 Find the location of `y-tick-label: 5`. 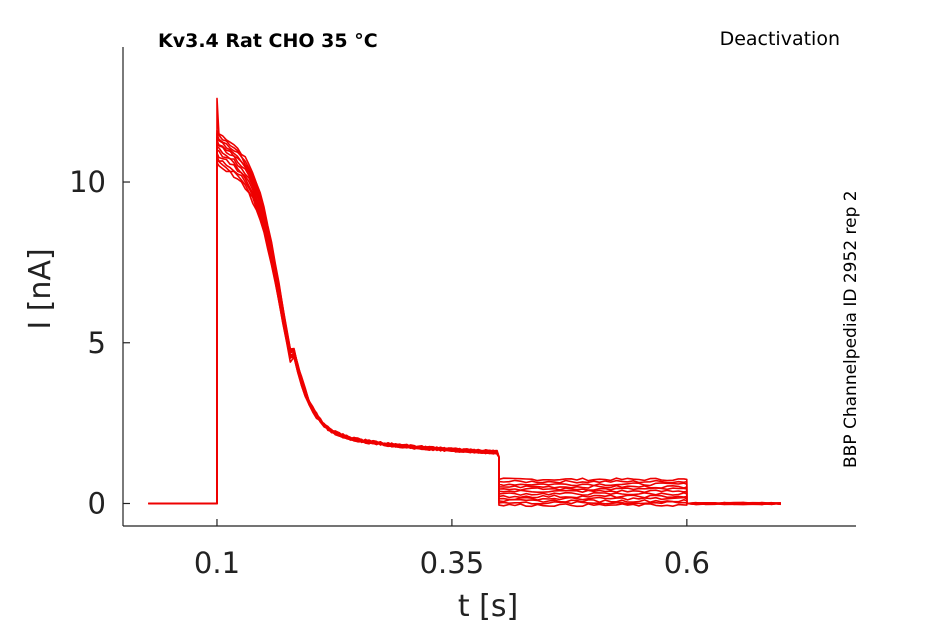

y-tick-label: 5 is located at coordinates (97, 343).